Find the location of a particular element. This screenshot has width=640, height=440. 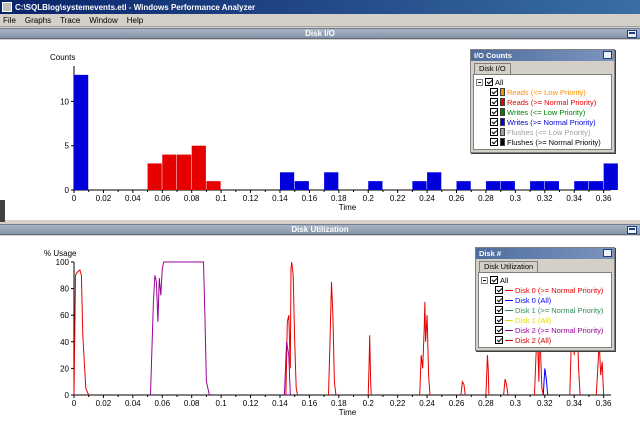

series-label: Disk 1 (>= Normal Priority) is located at coordinates (559, 310).